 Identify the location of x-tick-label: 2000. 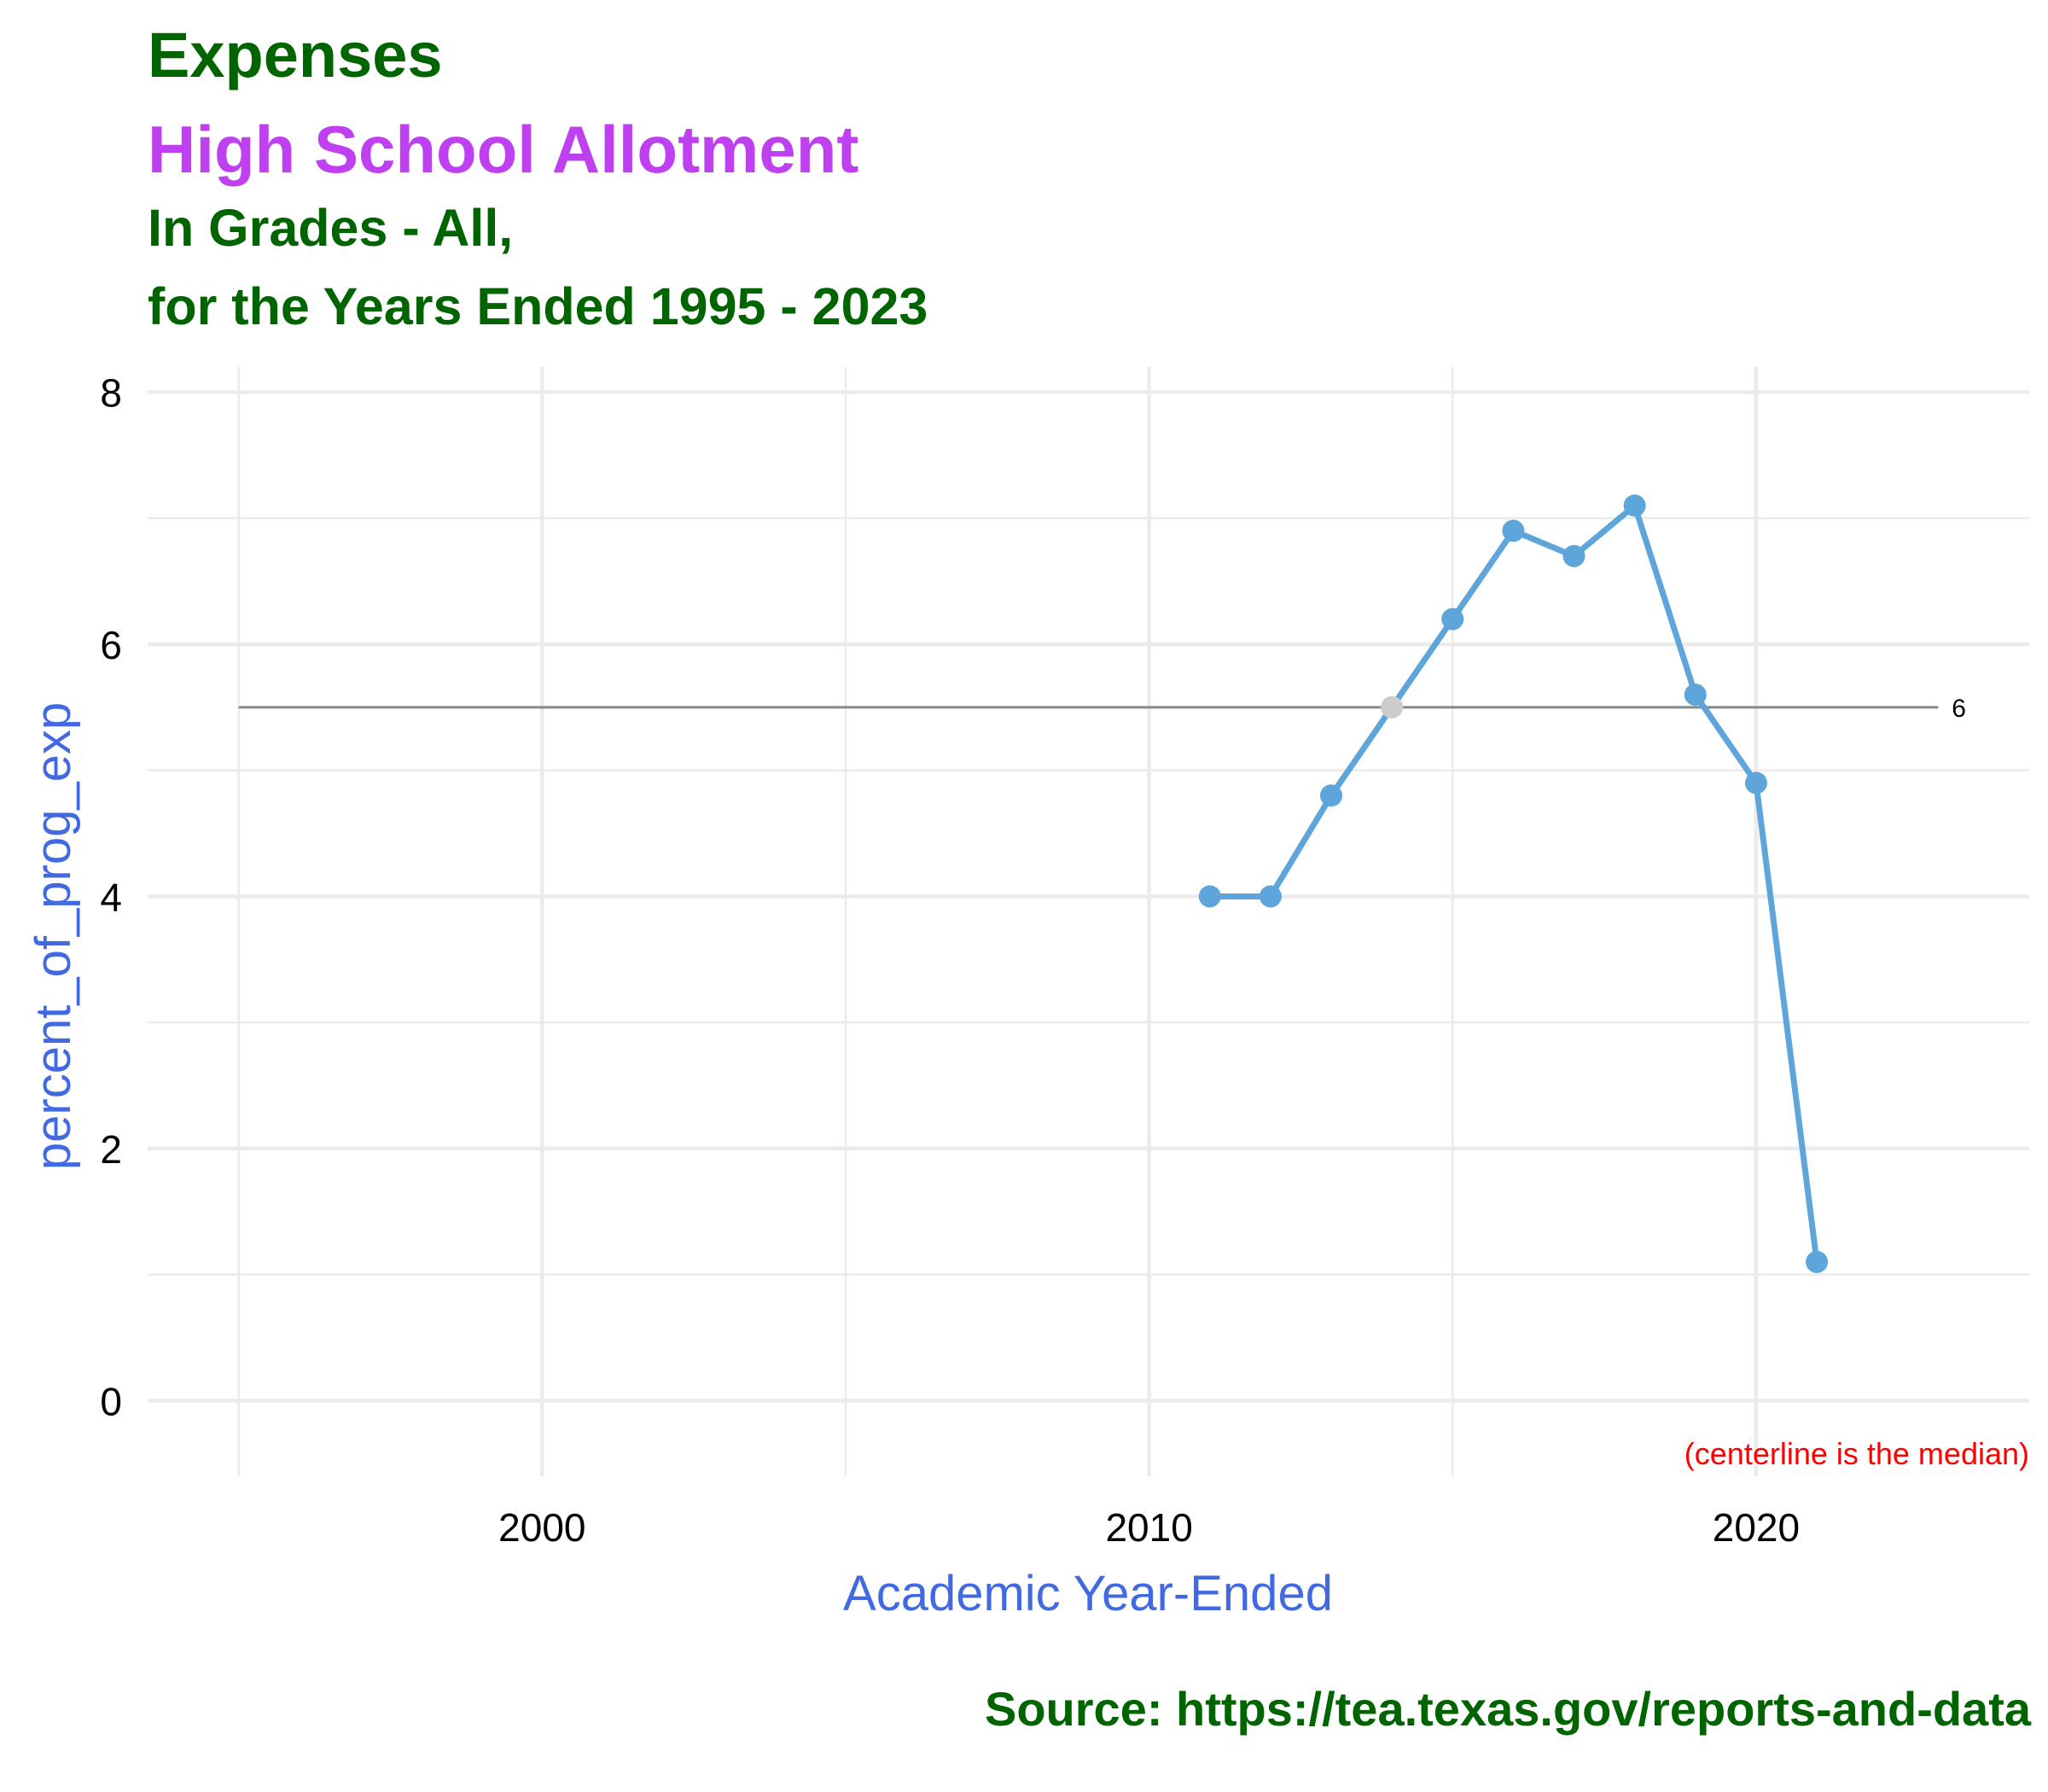
(541, 1527).